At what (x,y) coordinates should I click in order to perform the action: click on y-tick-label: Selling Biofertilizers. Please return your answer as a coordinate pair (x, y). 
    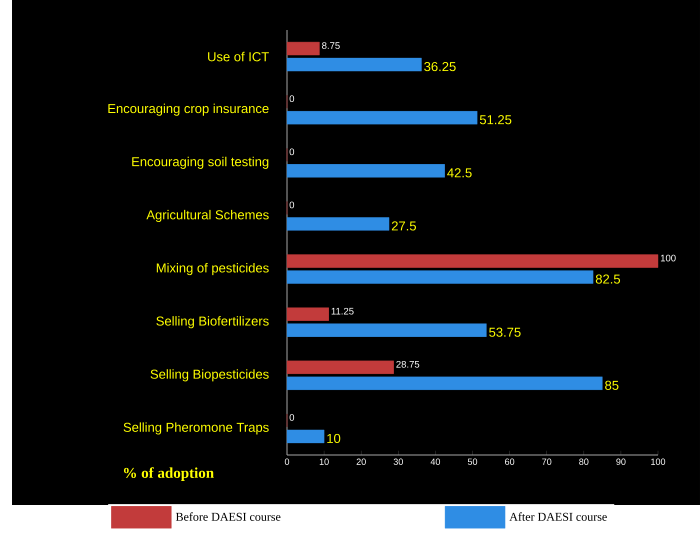
    Looking at the image, I should click on (212, 322).